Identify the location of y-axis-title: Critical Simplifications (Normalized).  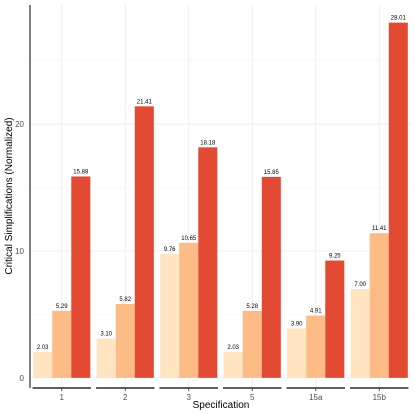
(9, 195).